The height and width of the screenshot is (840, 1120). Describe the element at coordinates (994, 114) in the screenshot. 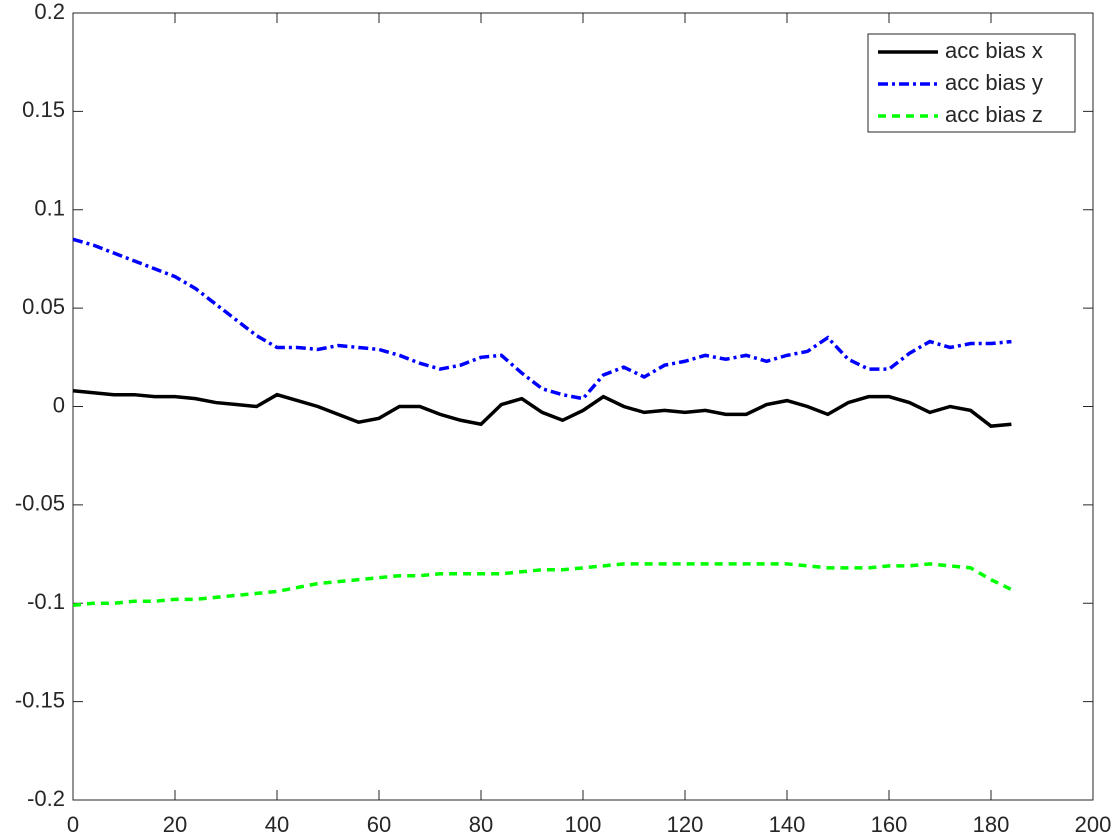

I see `legend-label: acc bias z` at that location.